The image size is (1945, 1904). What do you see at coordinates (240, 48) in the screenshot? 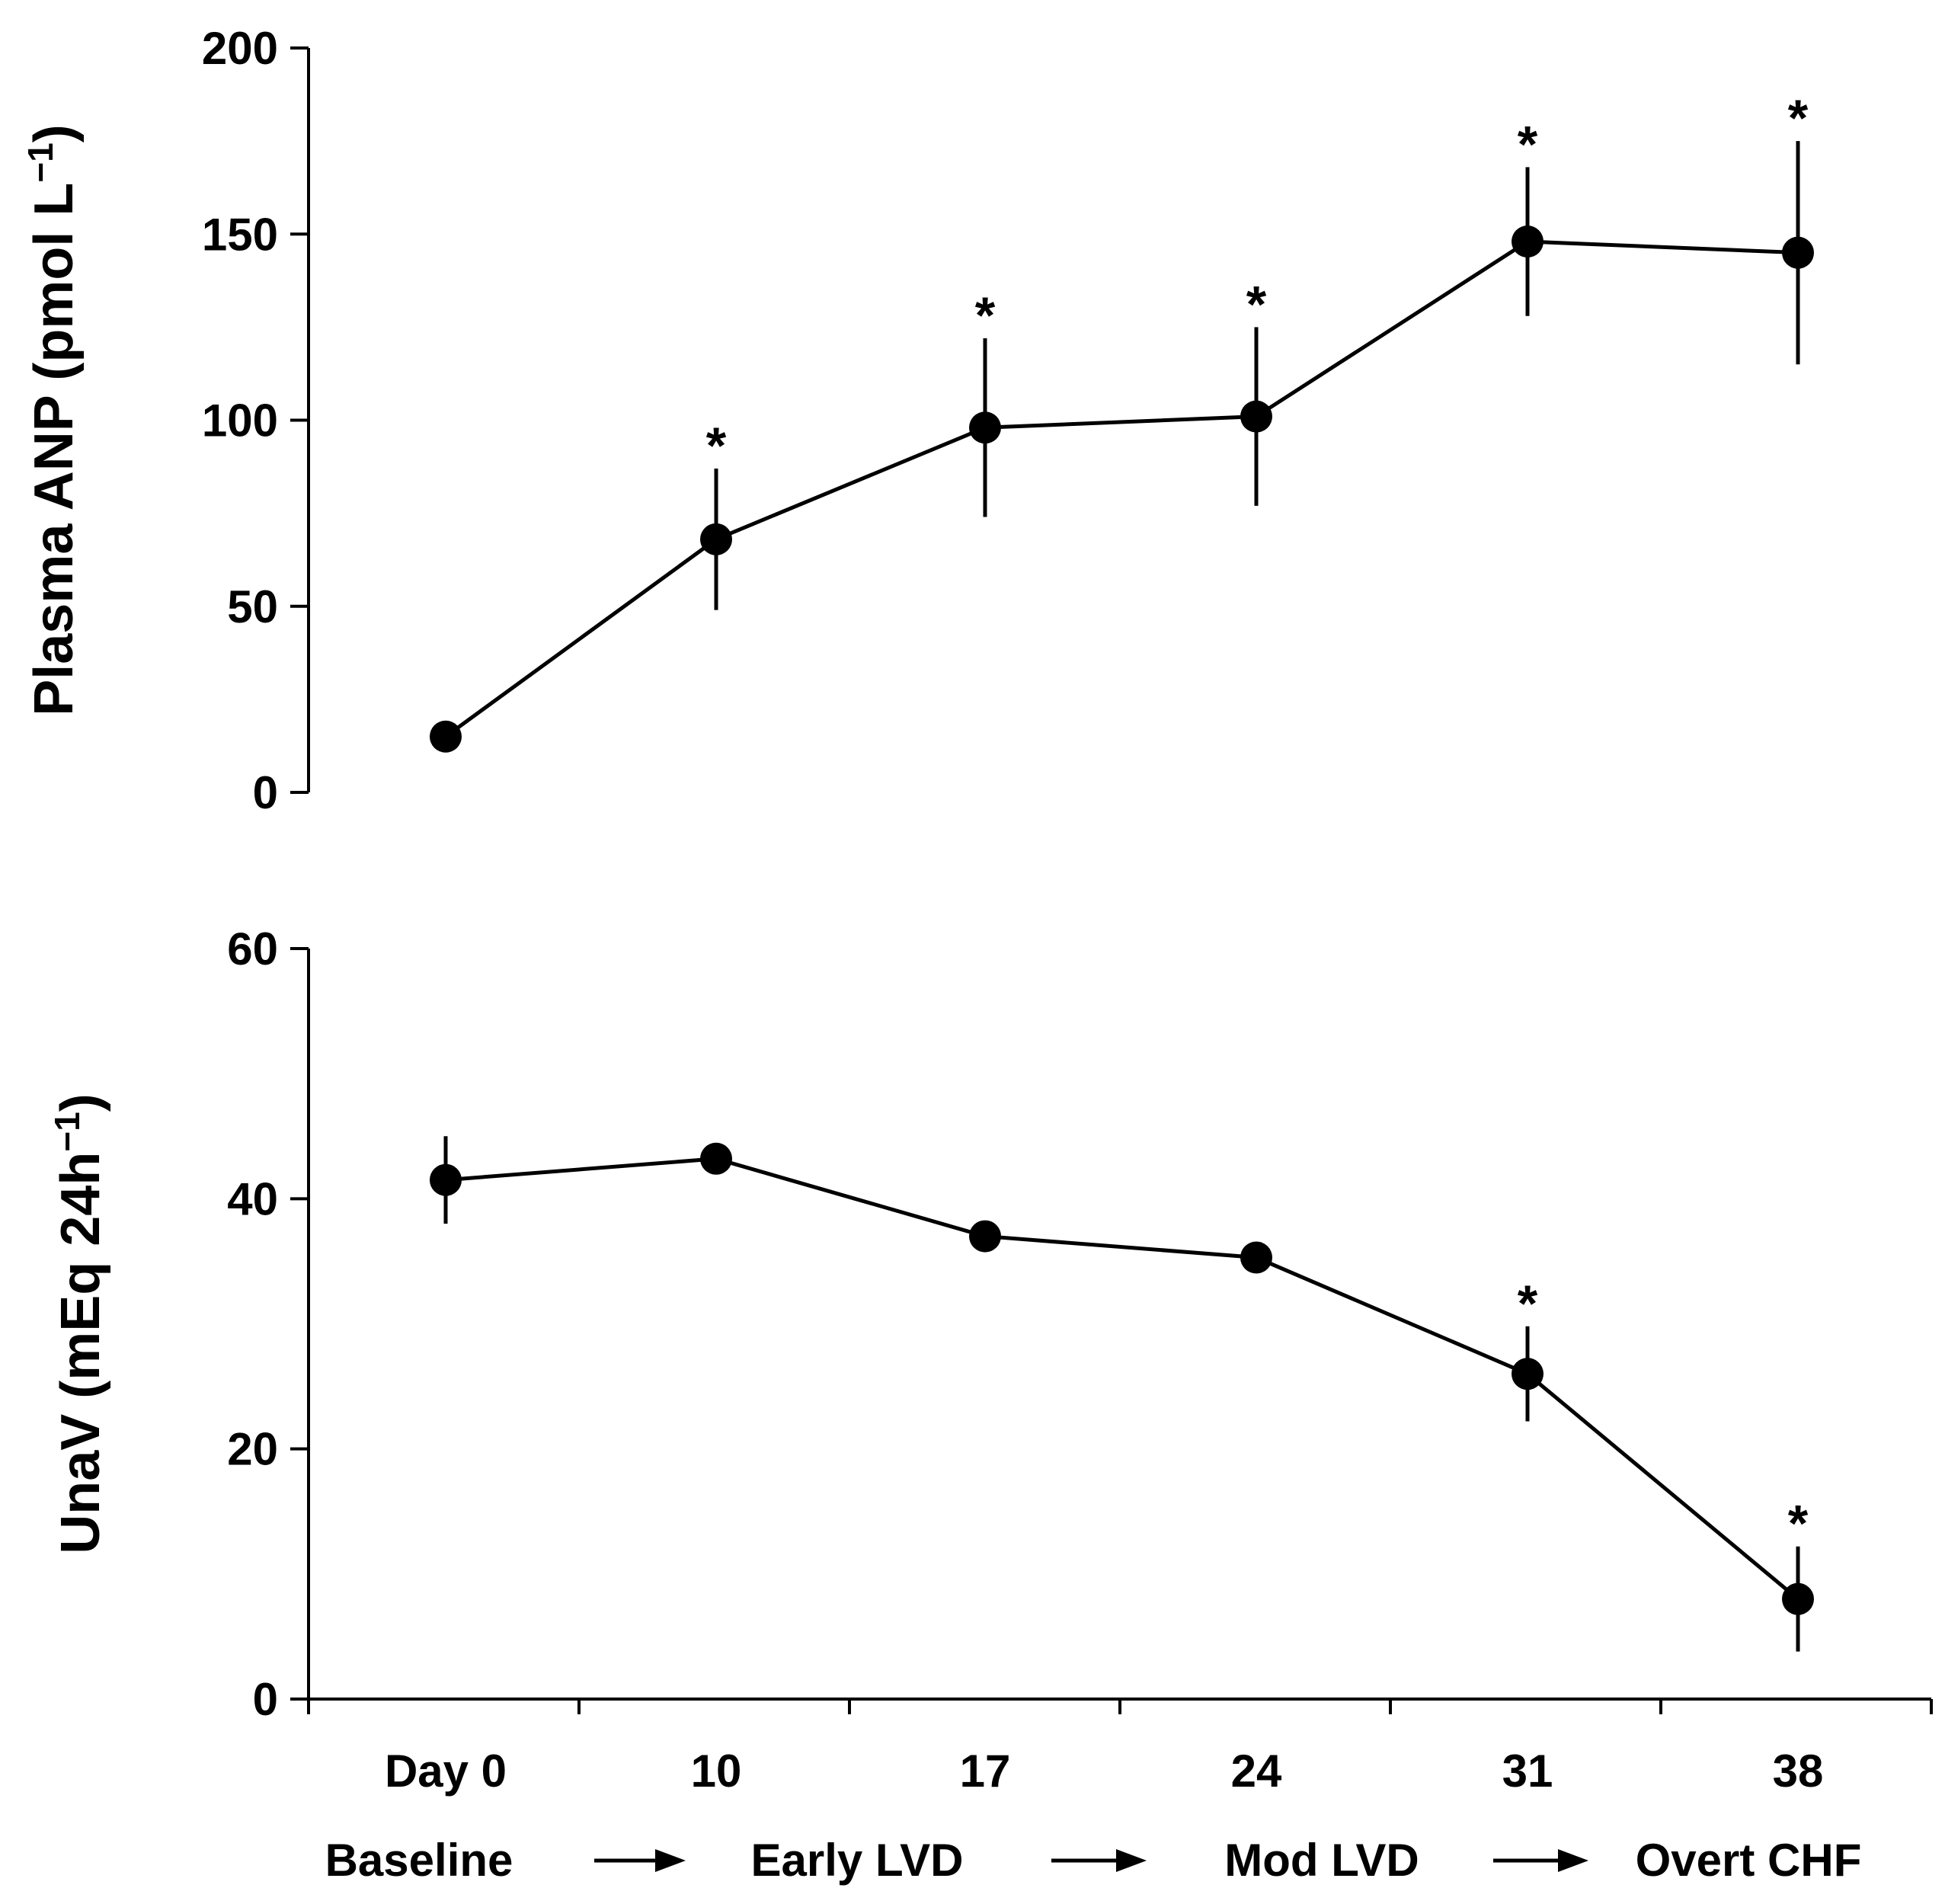
I see `anp-y-tick-label: 200` at bounding box center [240, 48].